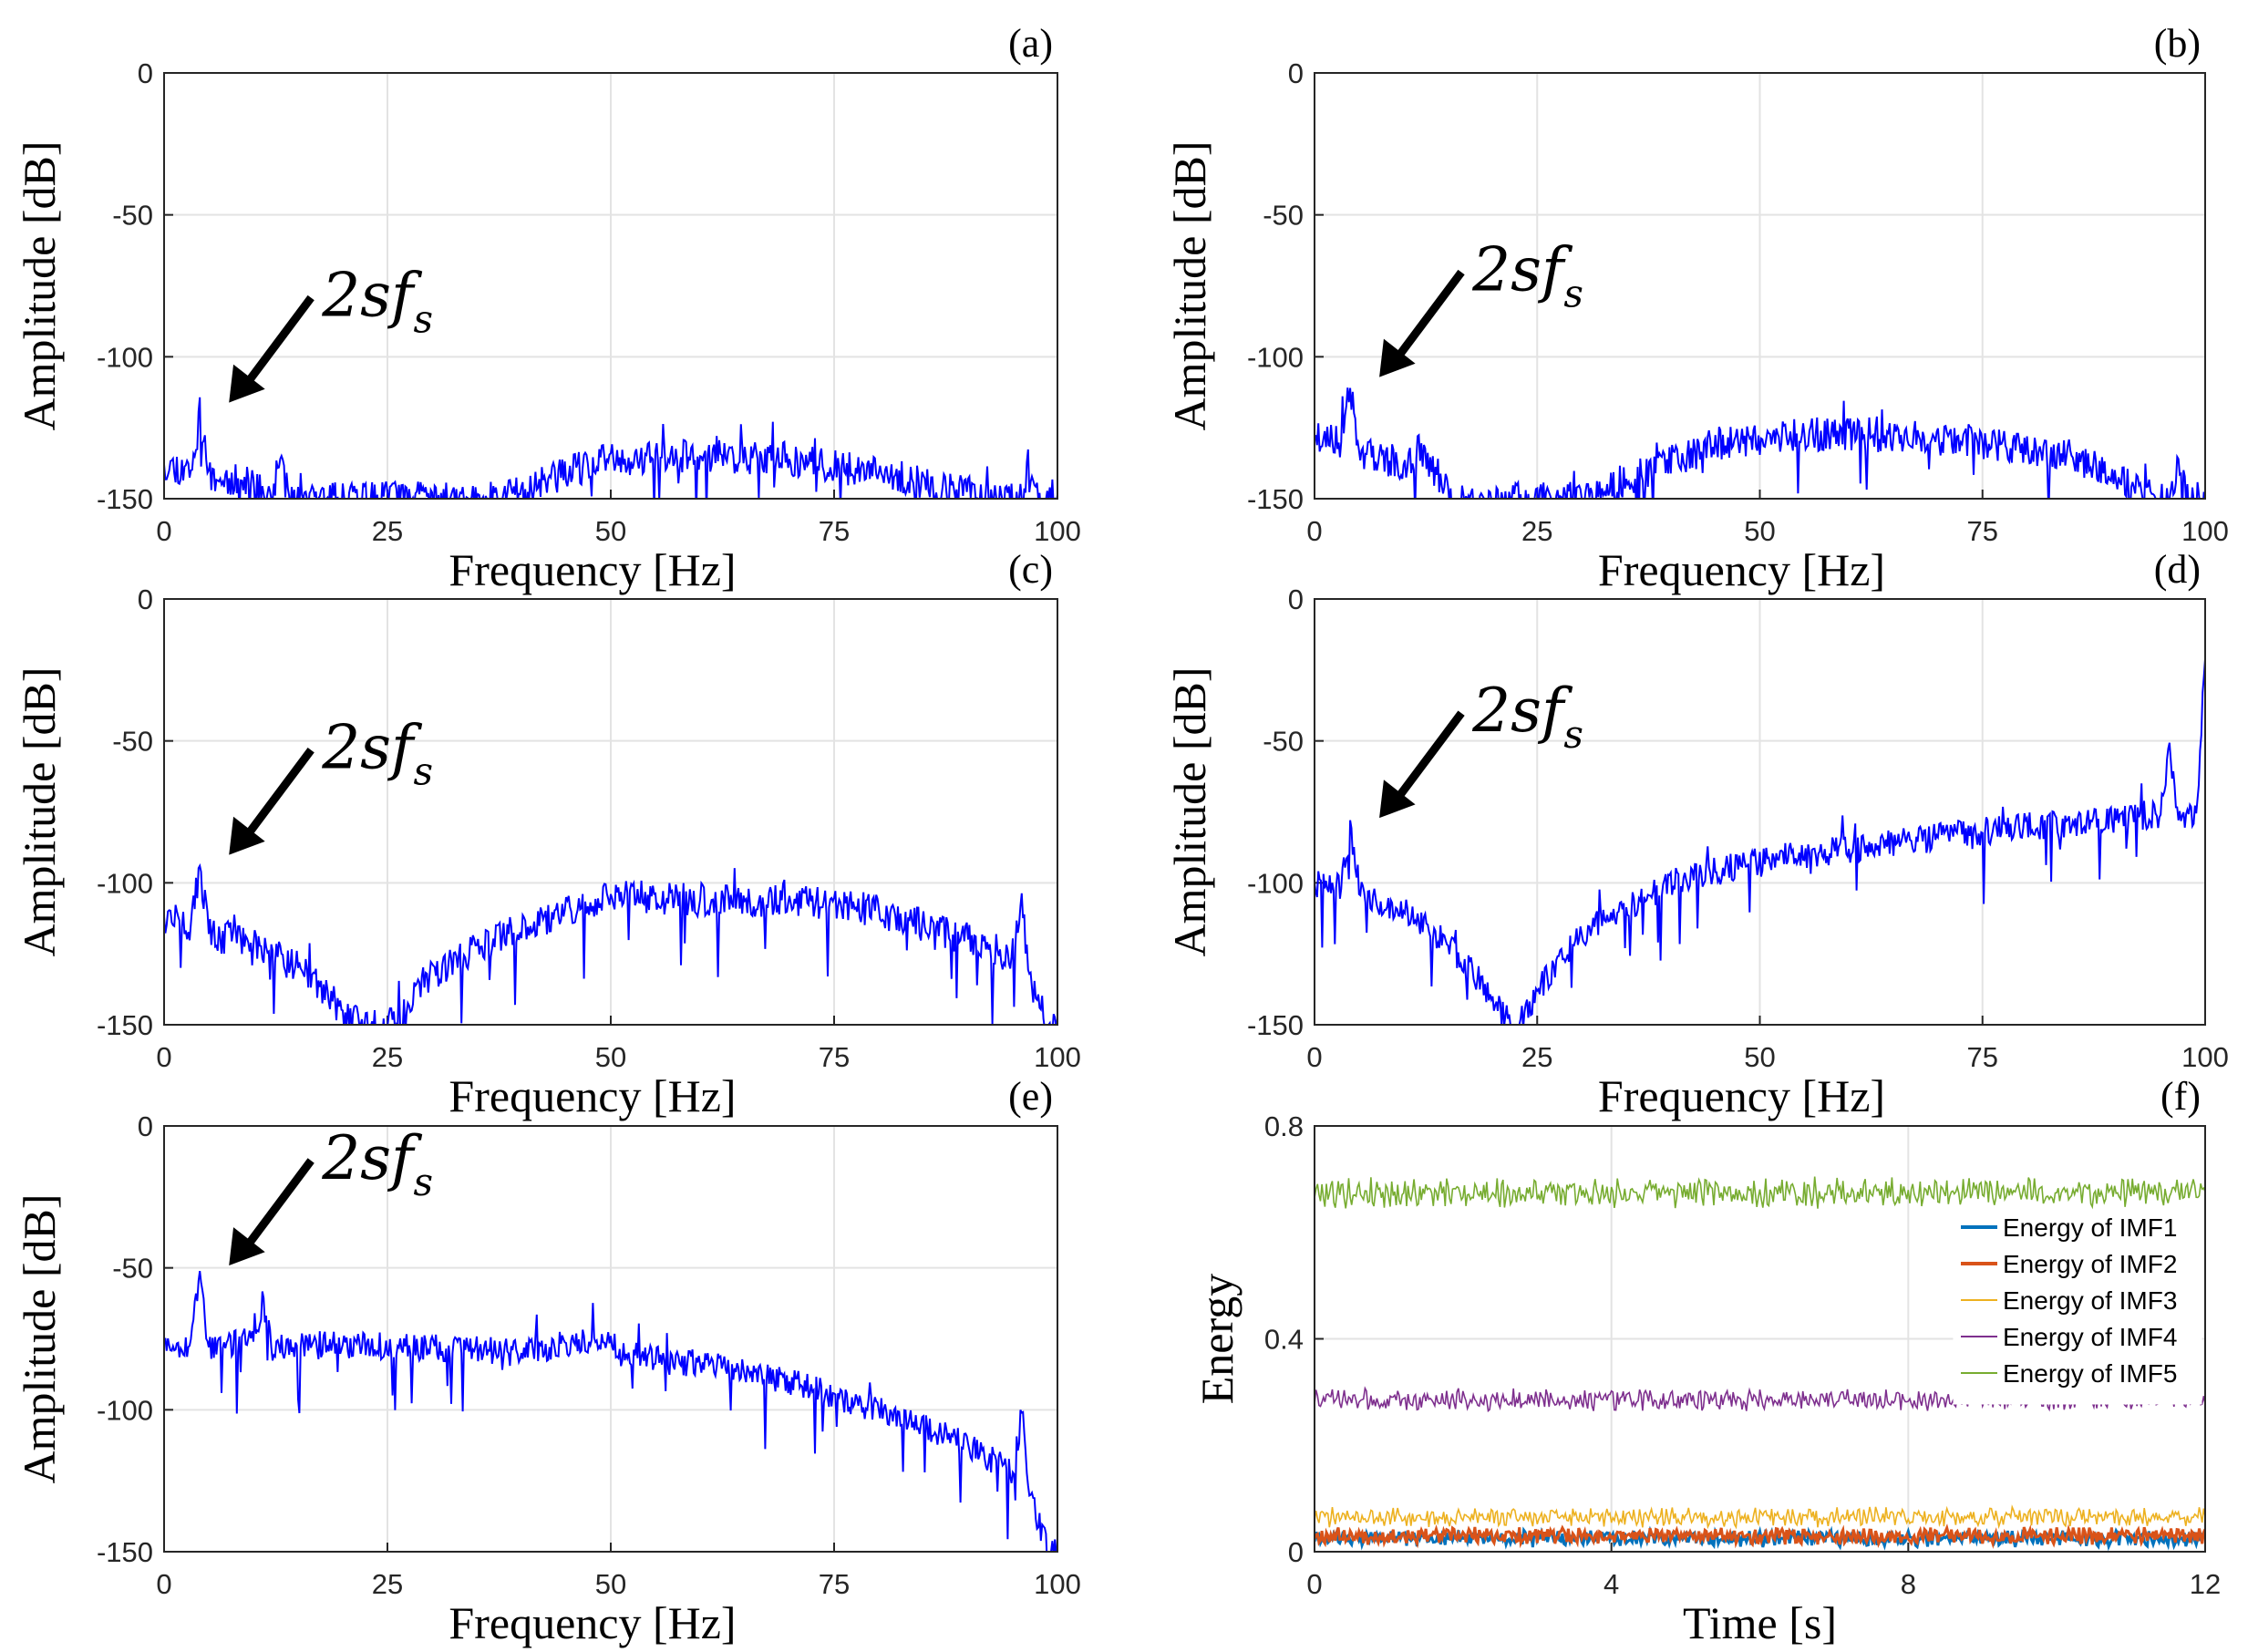 This screenshot has height=1652, width=2248. I want to click on legend-entry: Energy of IMF2, so click(2090, 1264).